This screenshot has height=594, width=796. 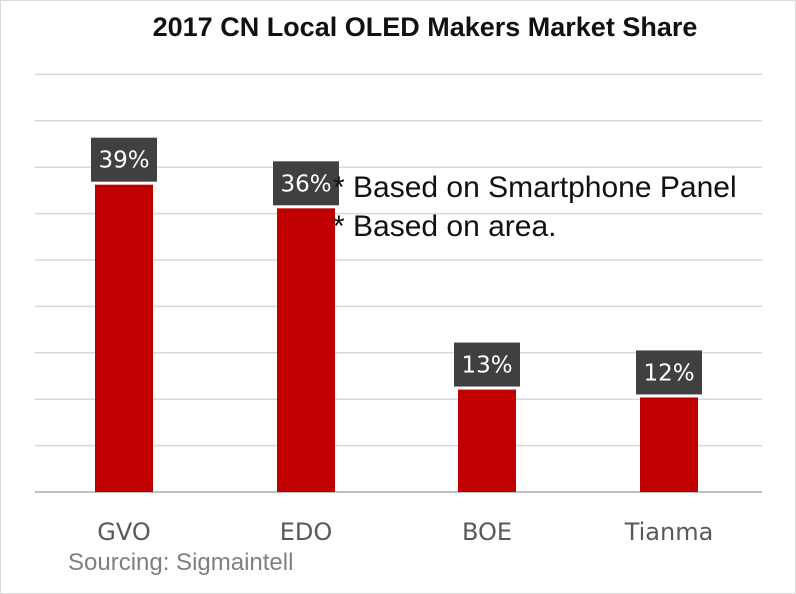 I want to click on data-label: 39%, so click(x=123, y=161).